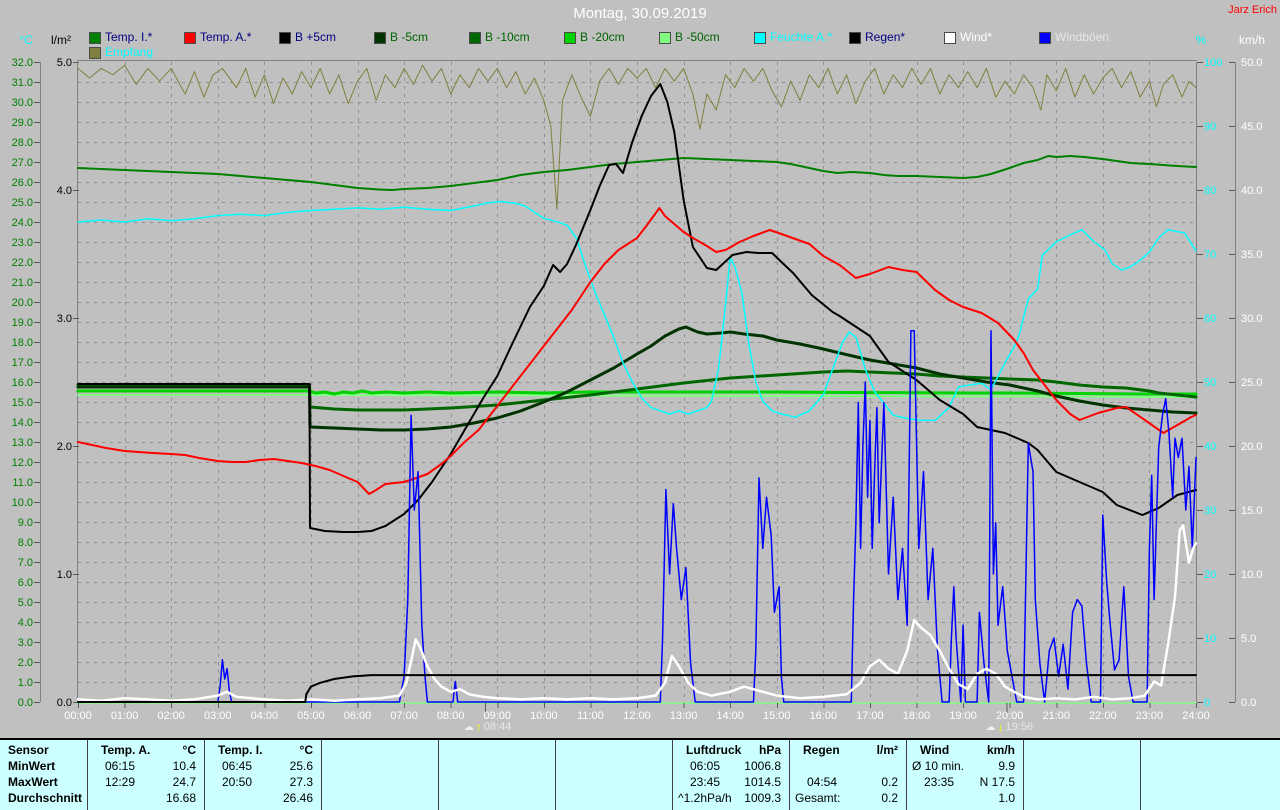 The image size is (1280, 810). What do you see at coordinates (824, 716) in the screenshot?
I see `time-tick-label: 16:00` at bounding box center [824, 716].